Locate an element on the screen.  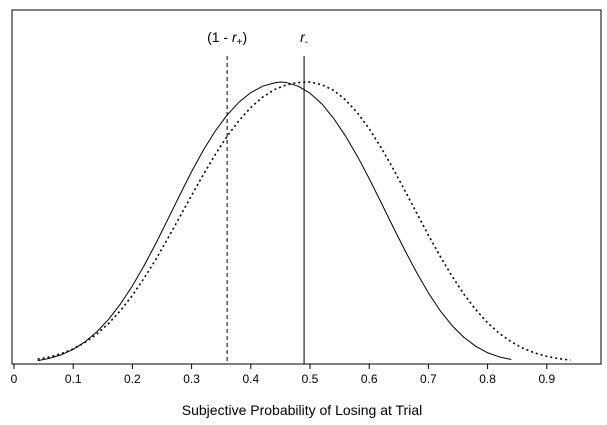
x-tick-label: 0.9 is located at coordinates (546, 379).